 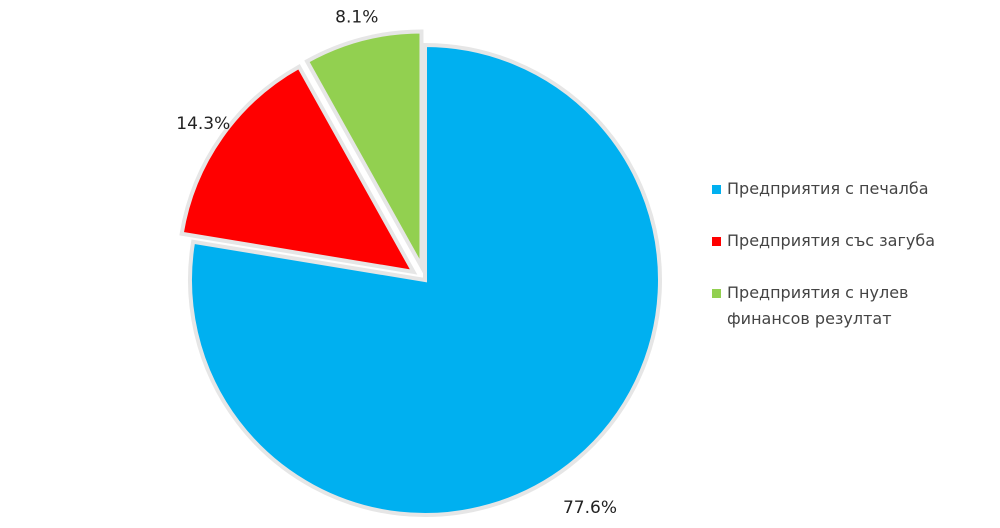 I want to click on legend-item: Предприятия със загуба, so click(x=847, y=241).